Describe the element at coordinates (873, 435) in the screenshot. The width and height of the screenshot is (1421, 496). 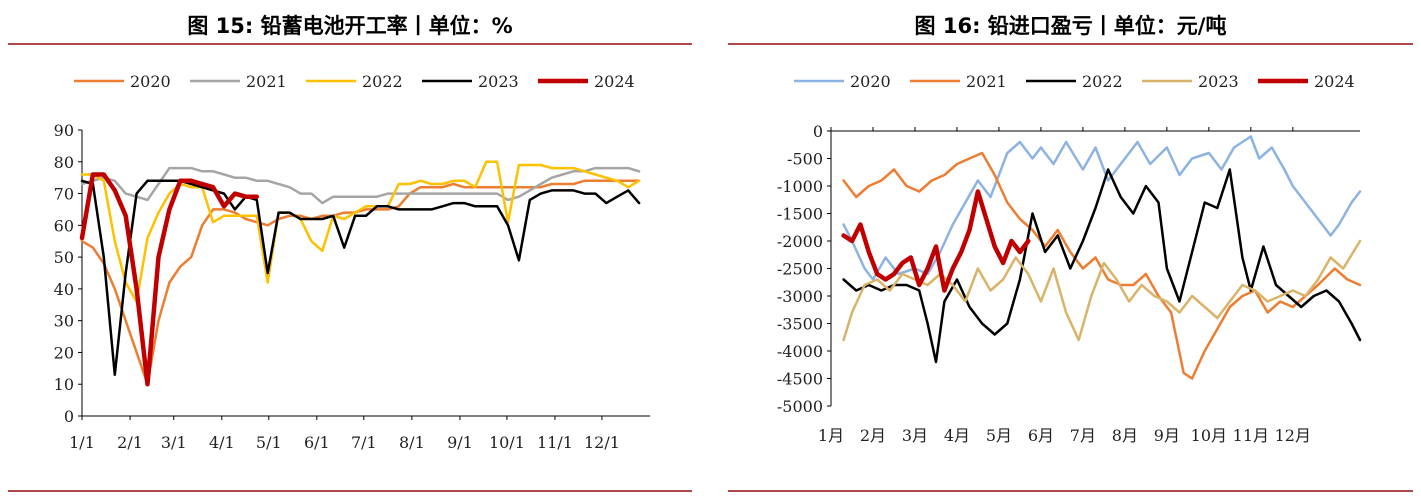
I see `x-tick-label: 2月` at that location.